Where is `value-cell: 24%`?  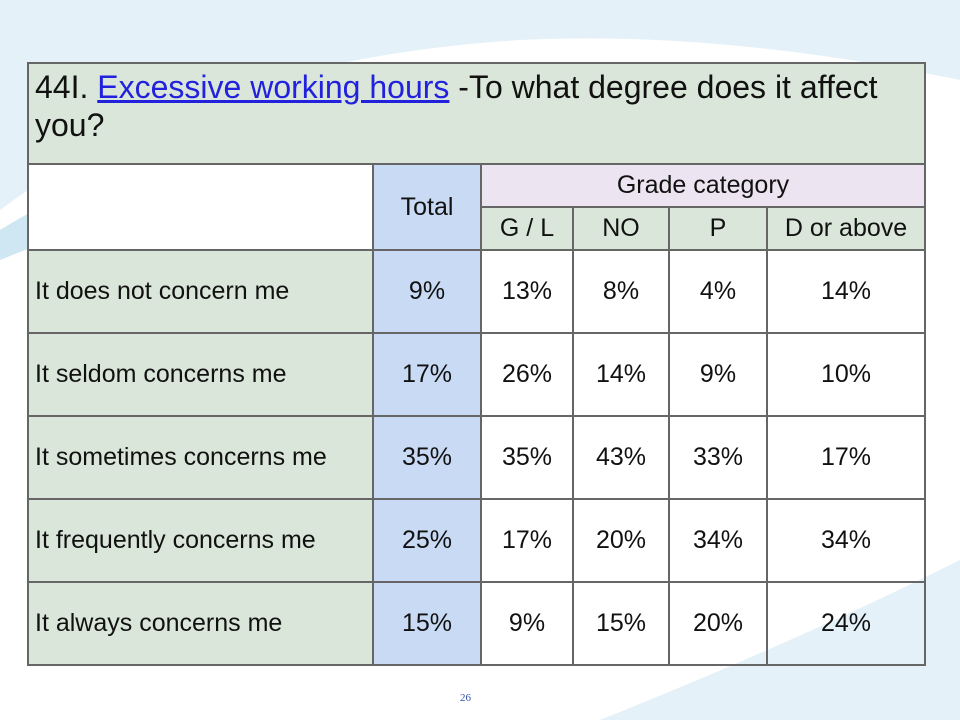
value-cell: 24% is located at coordinates (846, 623).